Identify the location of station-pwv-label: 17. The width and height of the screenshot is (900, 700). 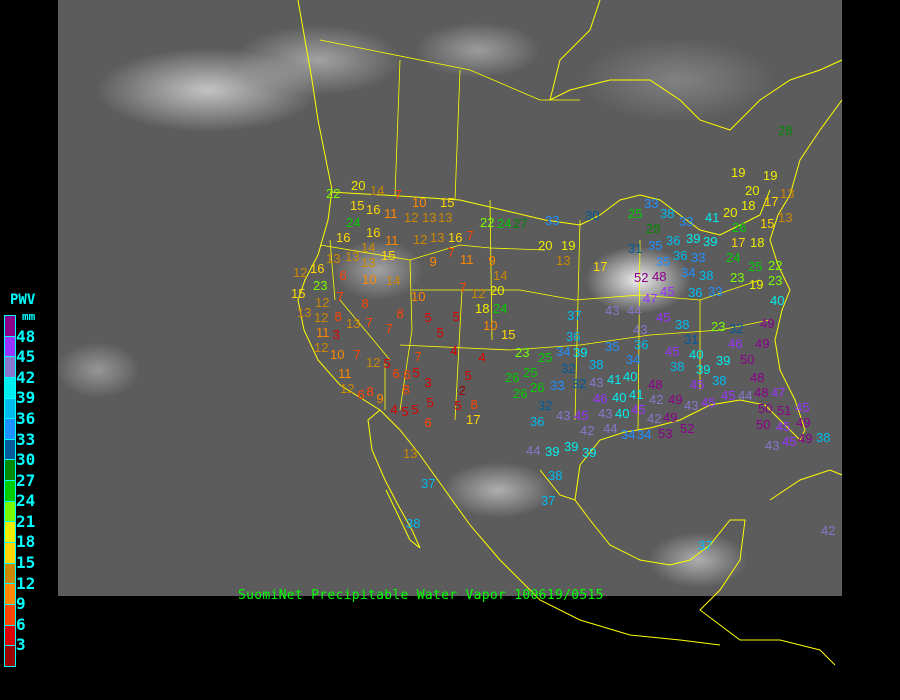
(473, 419).